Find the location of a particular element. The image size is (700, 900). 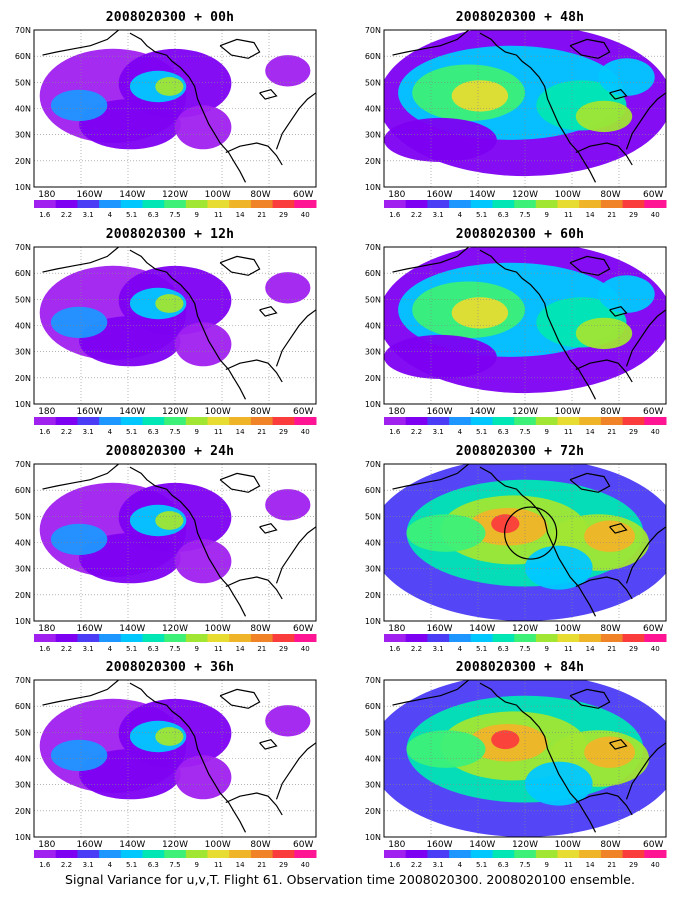

lat-label: 10N is located at coordinates (373, 837).